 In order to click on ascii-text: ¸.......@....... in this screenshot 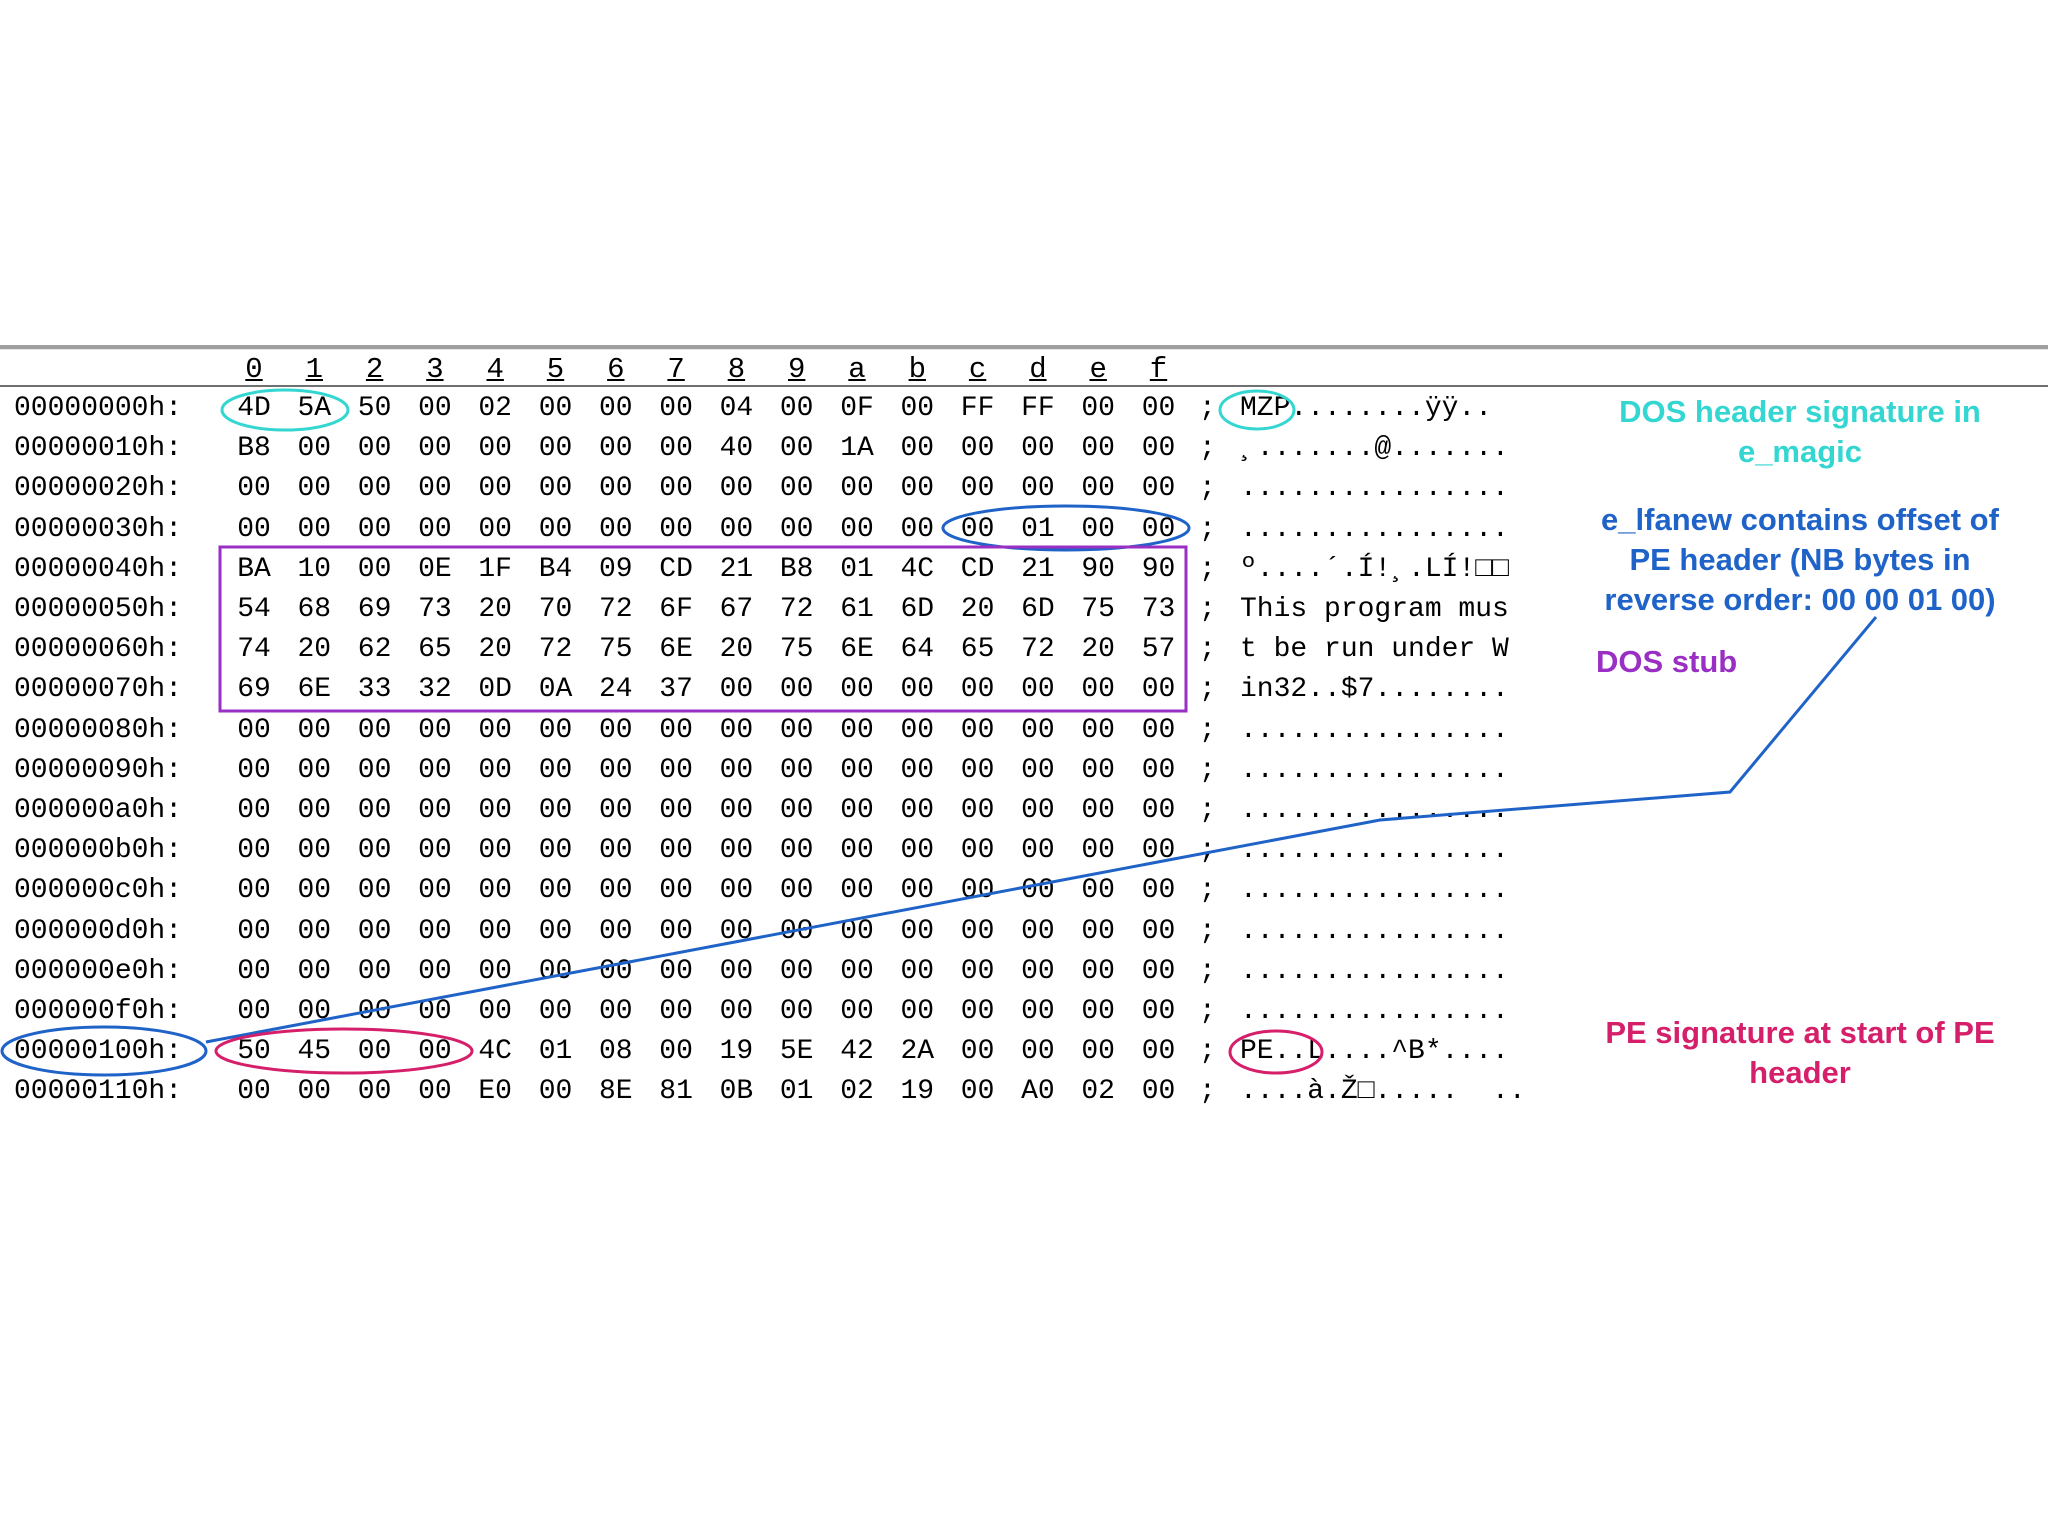, I will do `click(1374, 449)`.